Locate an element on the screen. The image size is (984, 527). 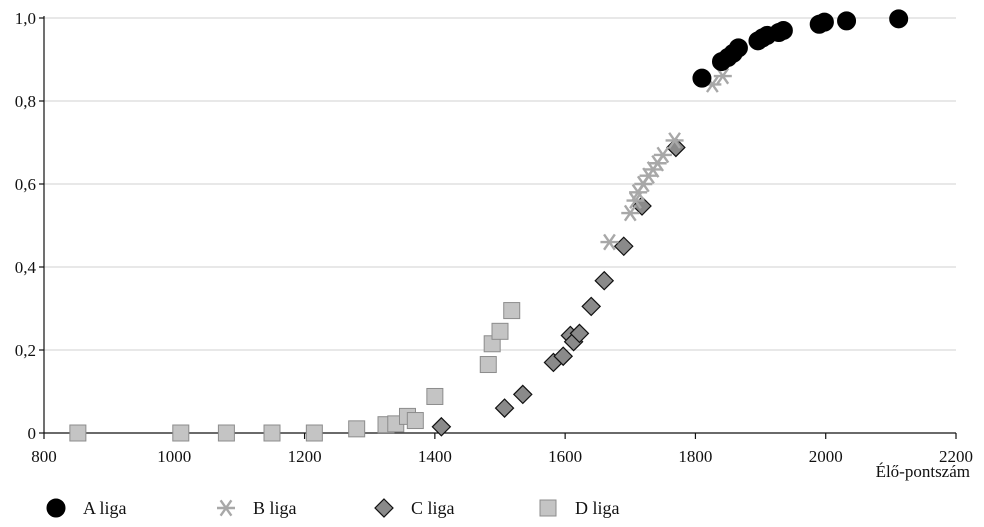
y-tick-label: 0,6 is located at coordinates (25, 184).